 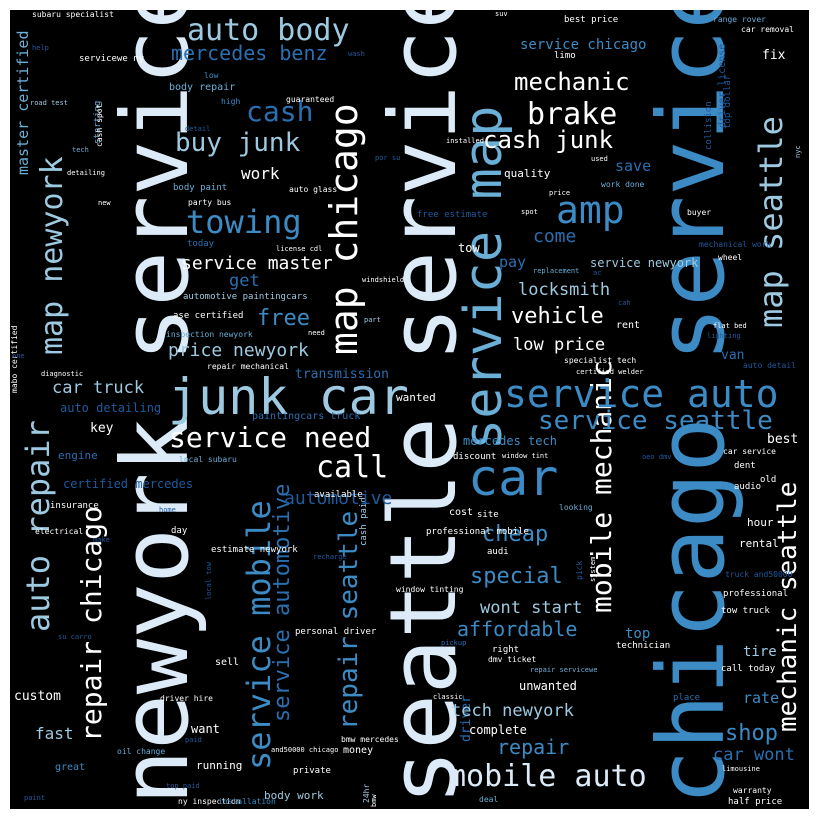 What do you see at coordinates (548, 140) in the screenshot?
I see `word: cash junk` at bounding box center [548, 140].